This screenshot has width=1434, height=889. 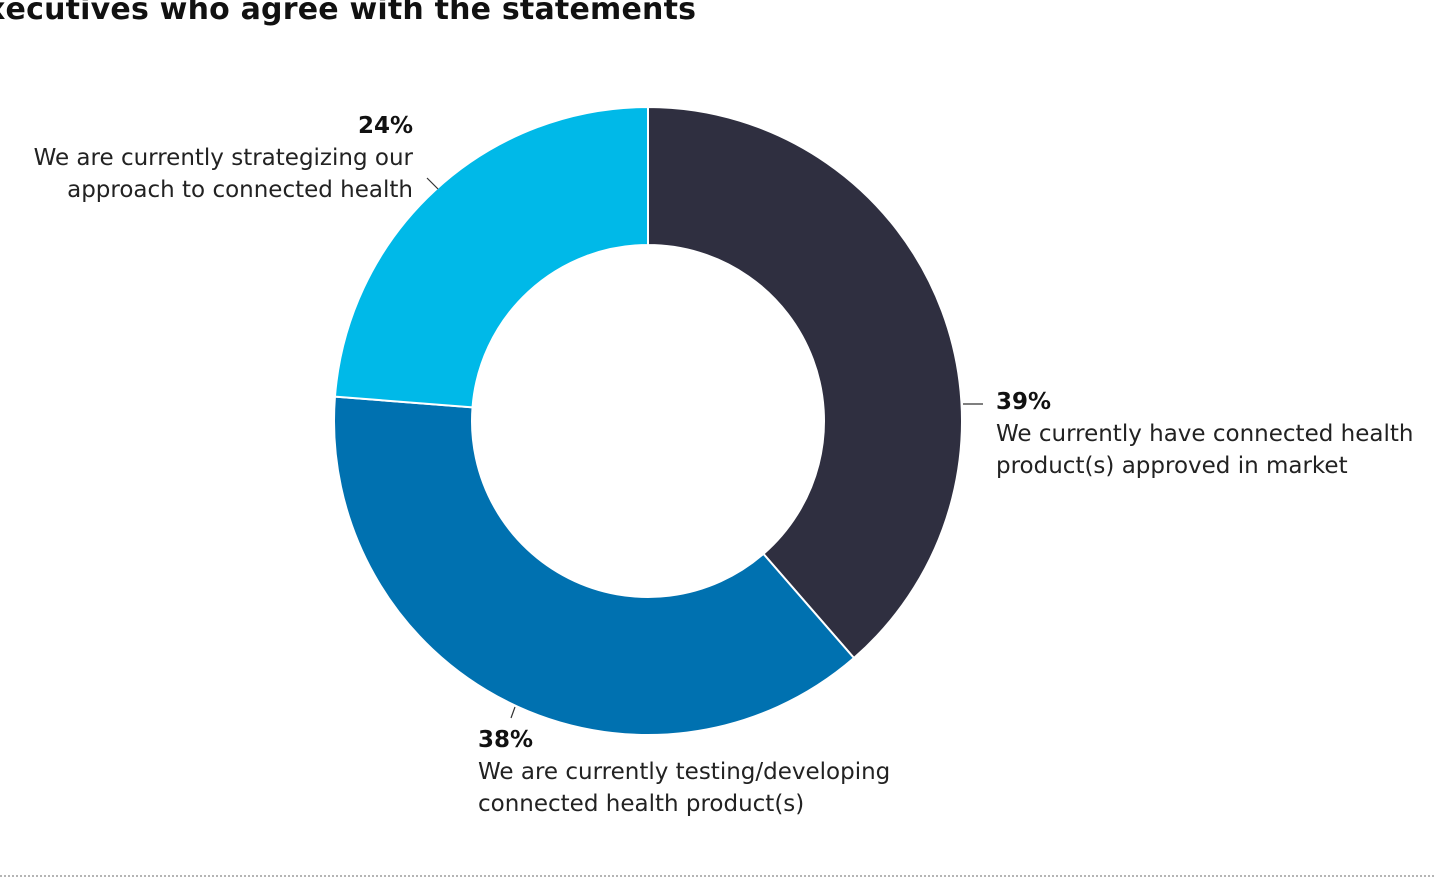 I want to click on donut-slice-strategizing, so click(x=491, y=257).